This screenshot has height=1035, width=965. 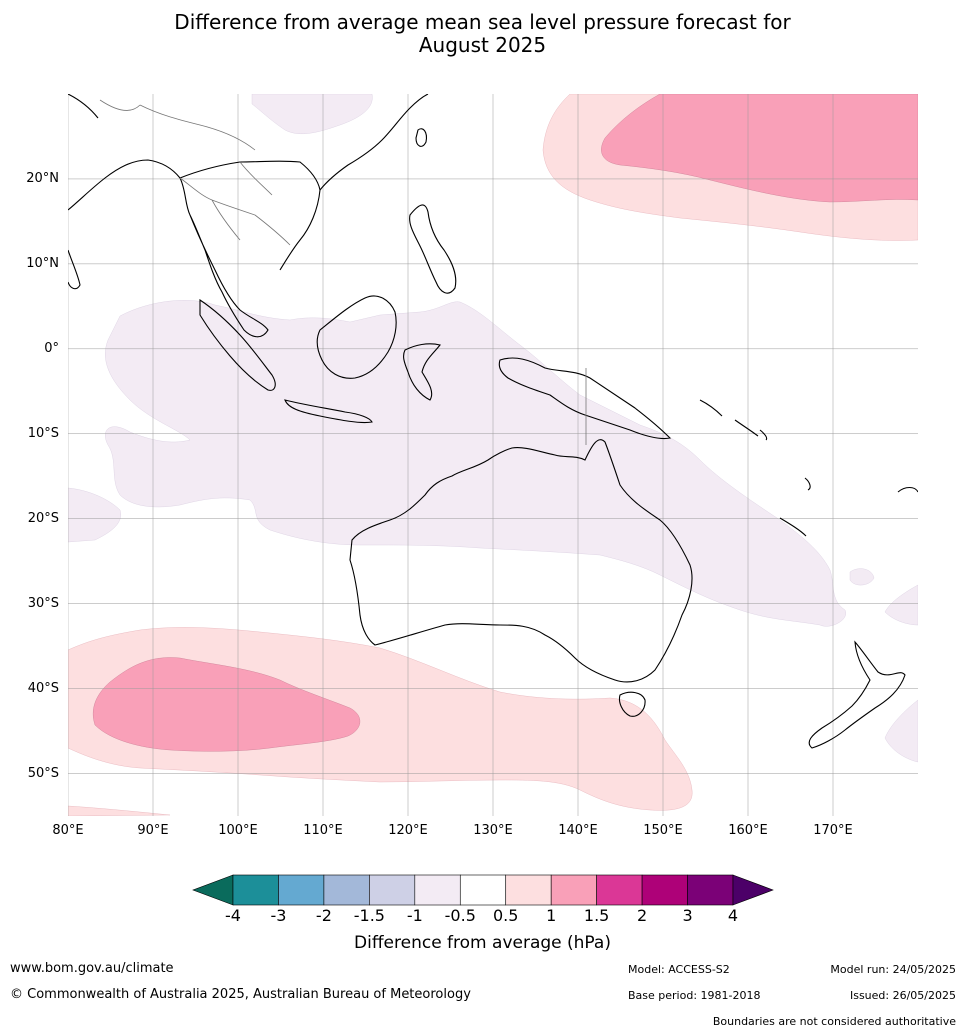 I want to click on issued-text: Issued: 26/05/2025, so click(x=902, y=995).